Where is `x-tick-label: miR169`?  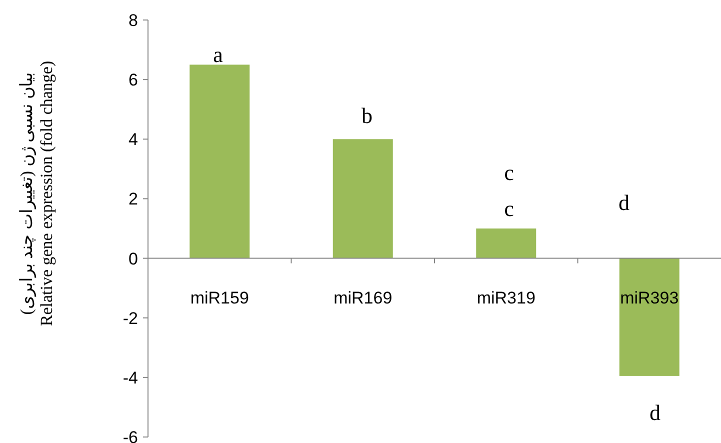
x-tick-label: miR169 is located at coordinates (363, 298).